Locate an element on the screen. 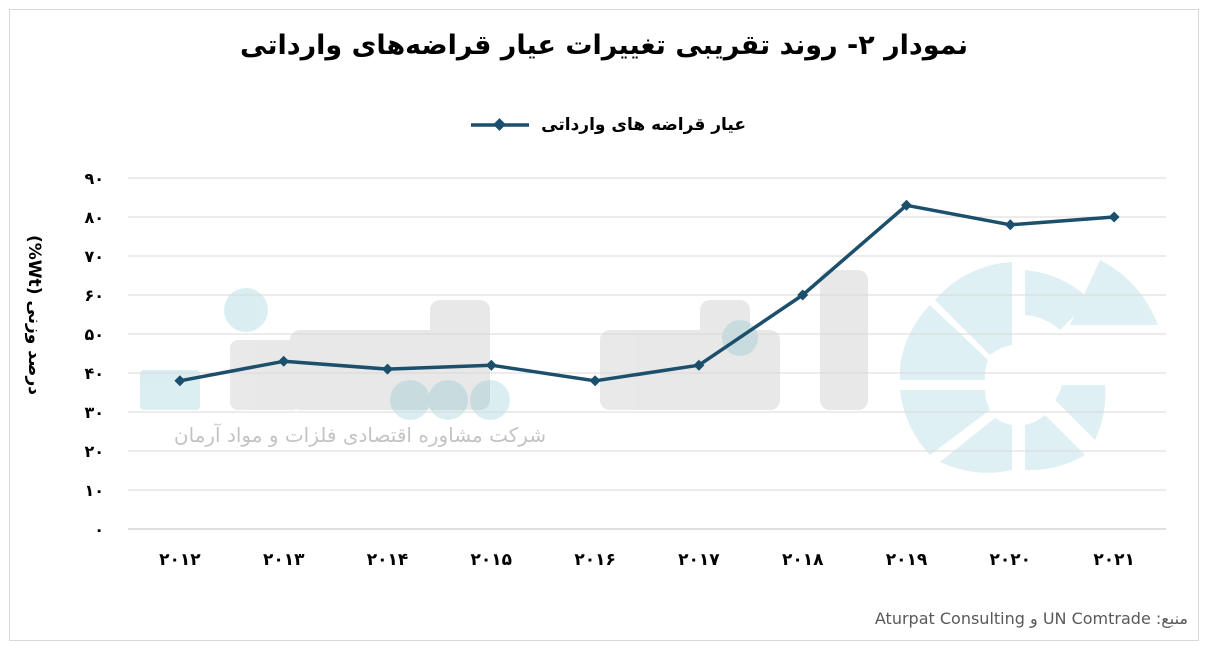 This screenshot has height=650, width=1208. x-tick-label: ۲۰۱۵ is located at coordinates (492, 560).